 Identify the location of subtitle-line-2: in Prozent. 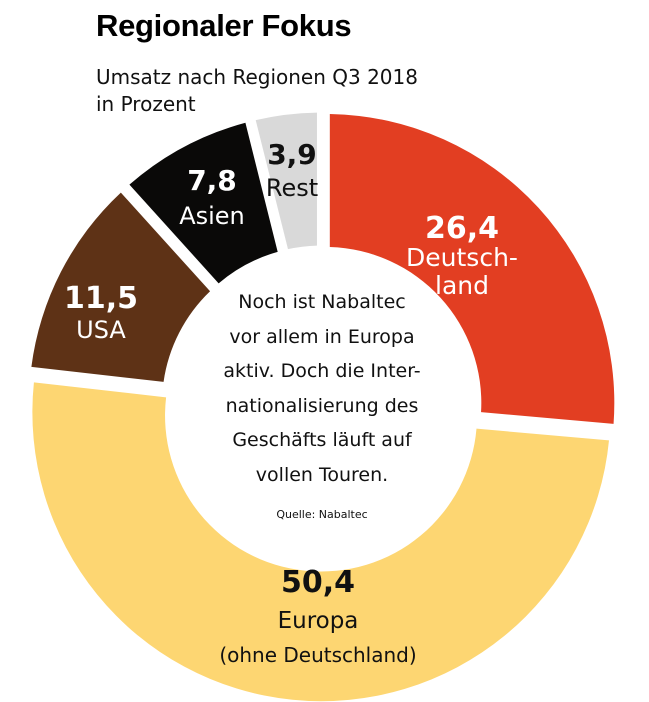
(146, 104).